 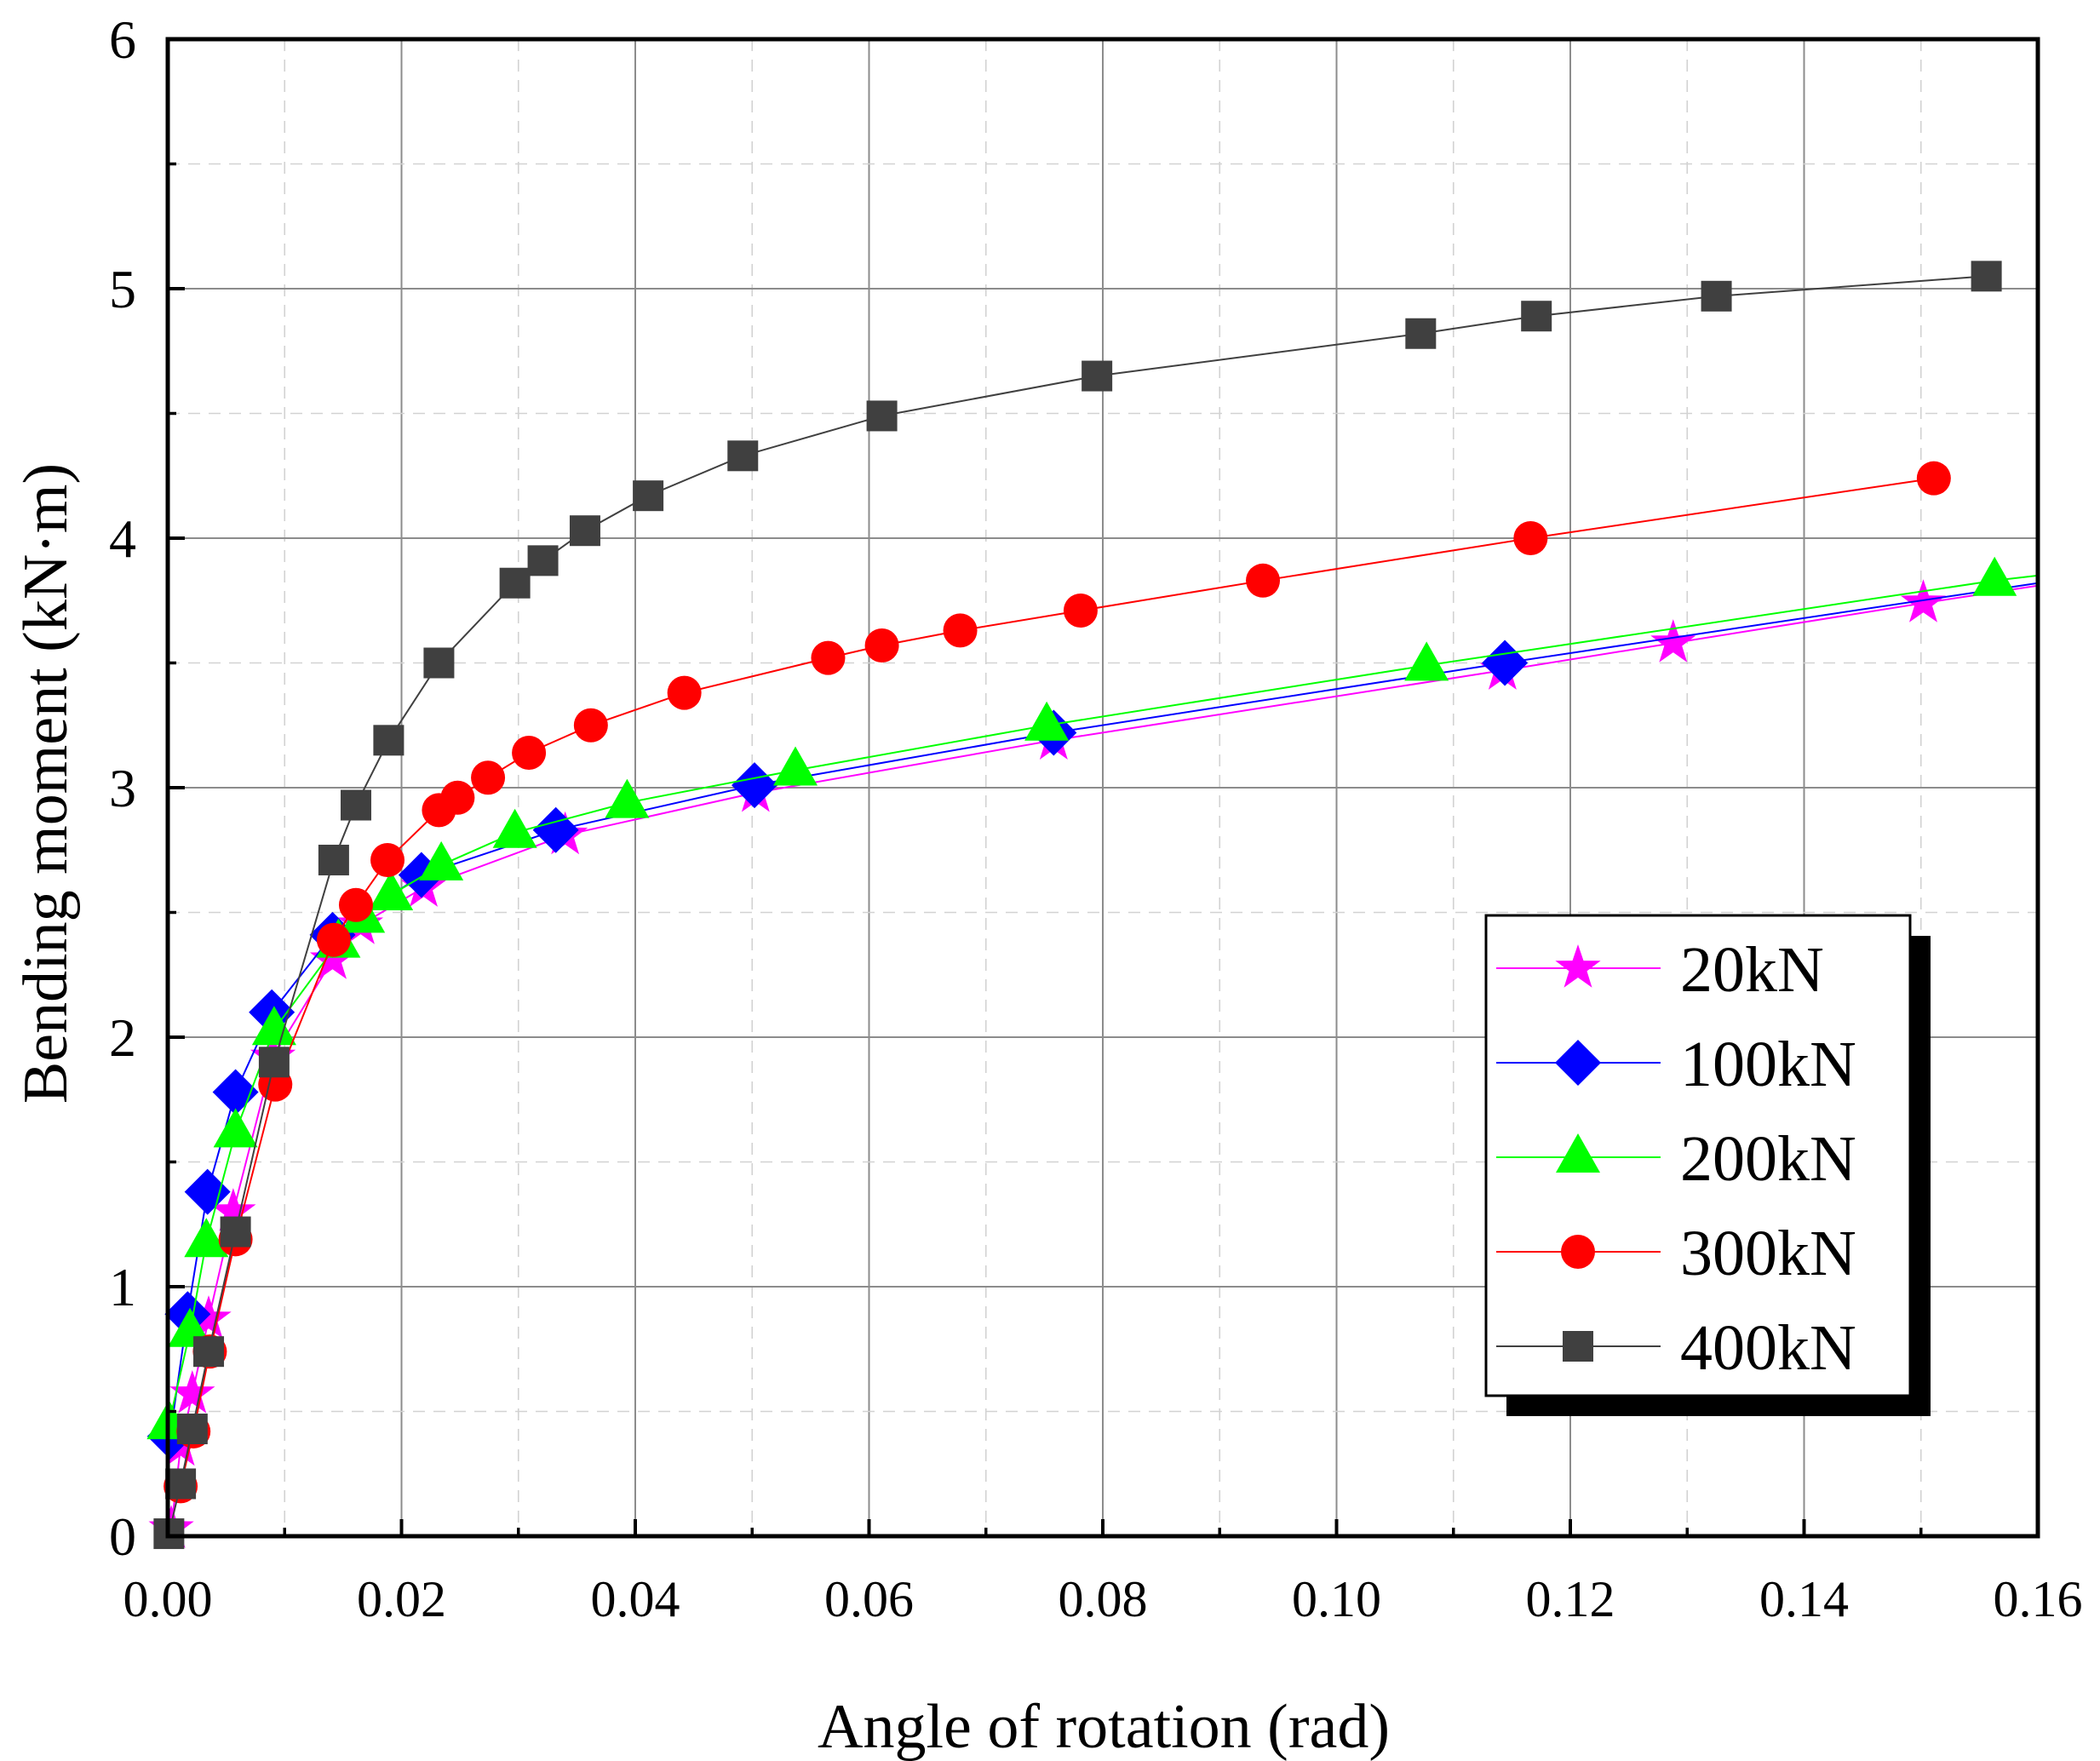 What do you see at coordinates (123, 289) in the screenshot?
I see `y-tick-label: 5` at bounding box center [123, 289].